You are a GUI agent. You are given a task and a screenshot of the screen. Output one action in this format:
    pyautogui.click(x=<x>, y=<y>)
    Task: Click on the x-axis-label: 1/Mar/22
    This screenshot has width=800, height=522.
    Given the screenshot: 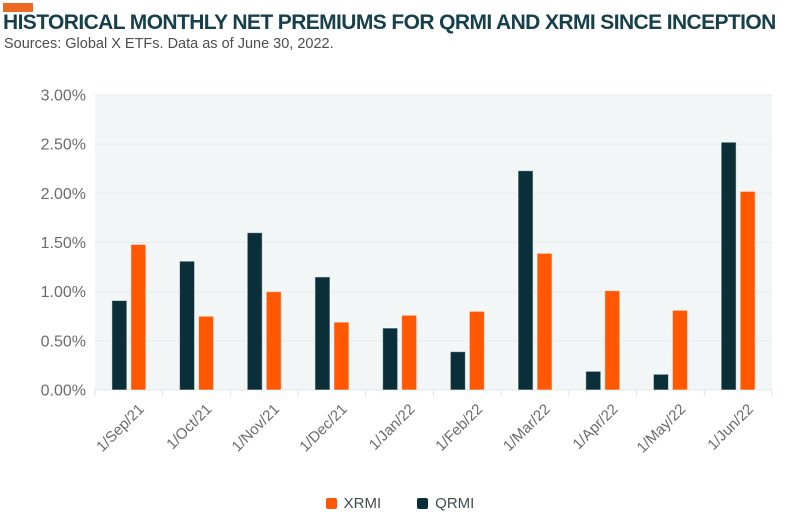 What is the action you would take?
    pyautogui.click(x=527, y=428)
    